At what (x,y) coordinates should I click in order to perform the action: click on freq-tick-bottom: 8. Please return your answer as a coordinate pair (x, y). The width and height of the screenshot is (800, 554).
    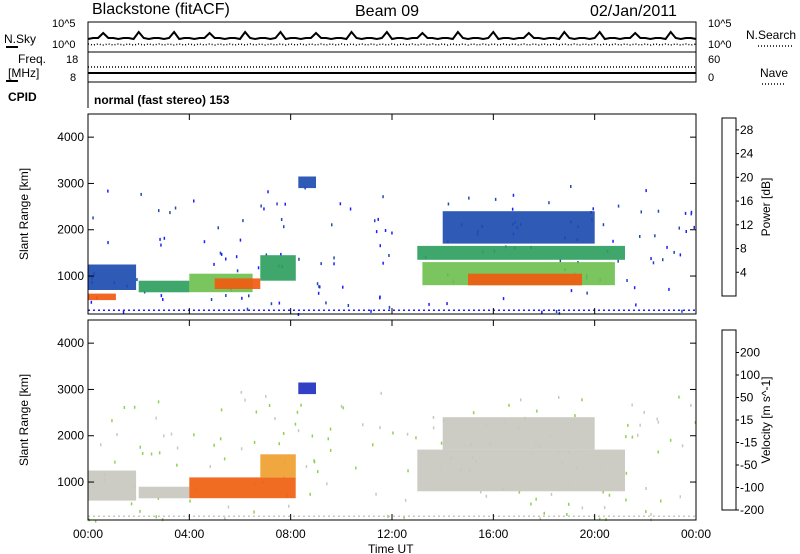
    Looking at the image, I should click on (73, 78).